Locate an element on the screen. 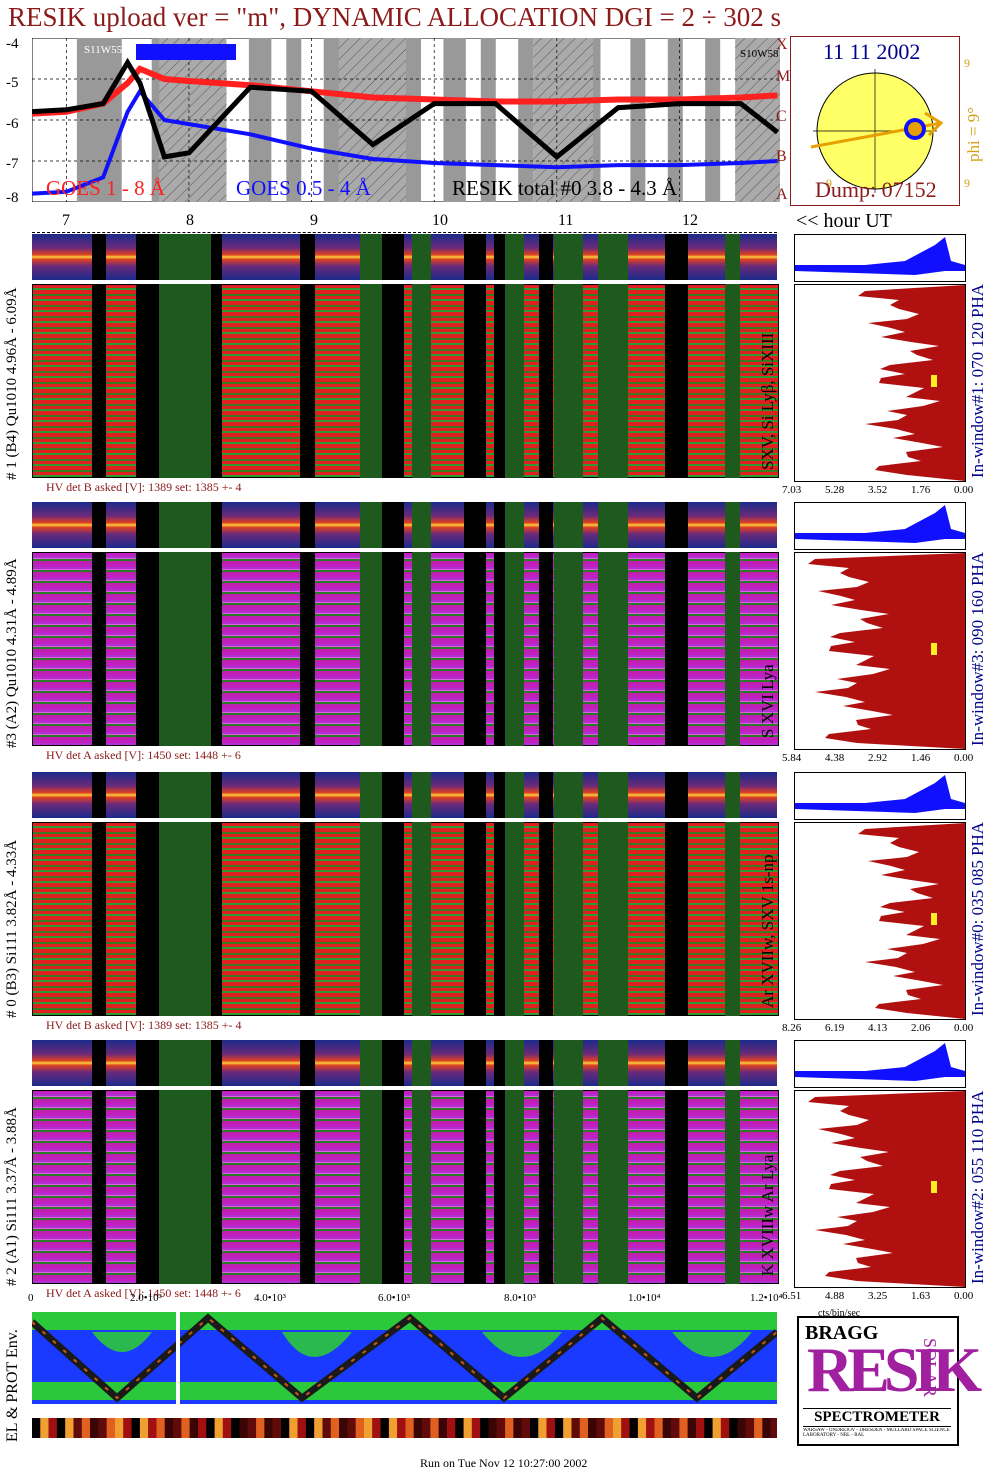  hour-tick: 10 is located at coordinates (440, 220).